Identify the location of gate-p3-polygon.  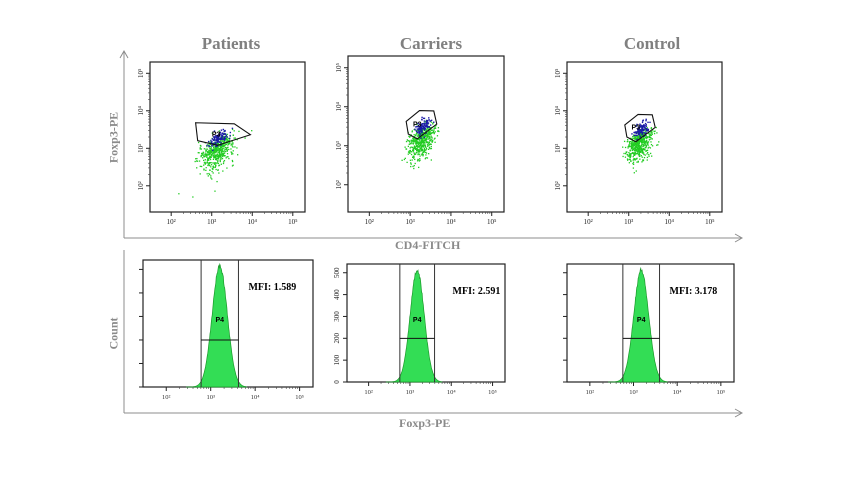
(421, 124).